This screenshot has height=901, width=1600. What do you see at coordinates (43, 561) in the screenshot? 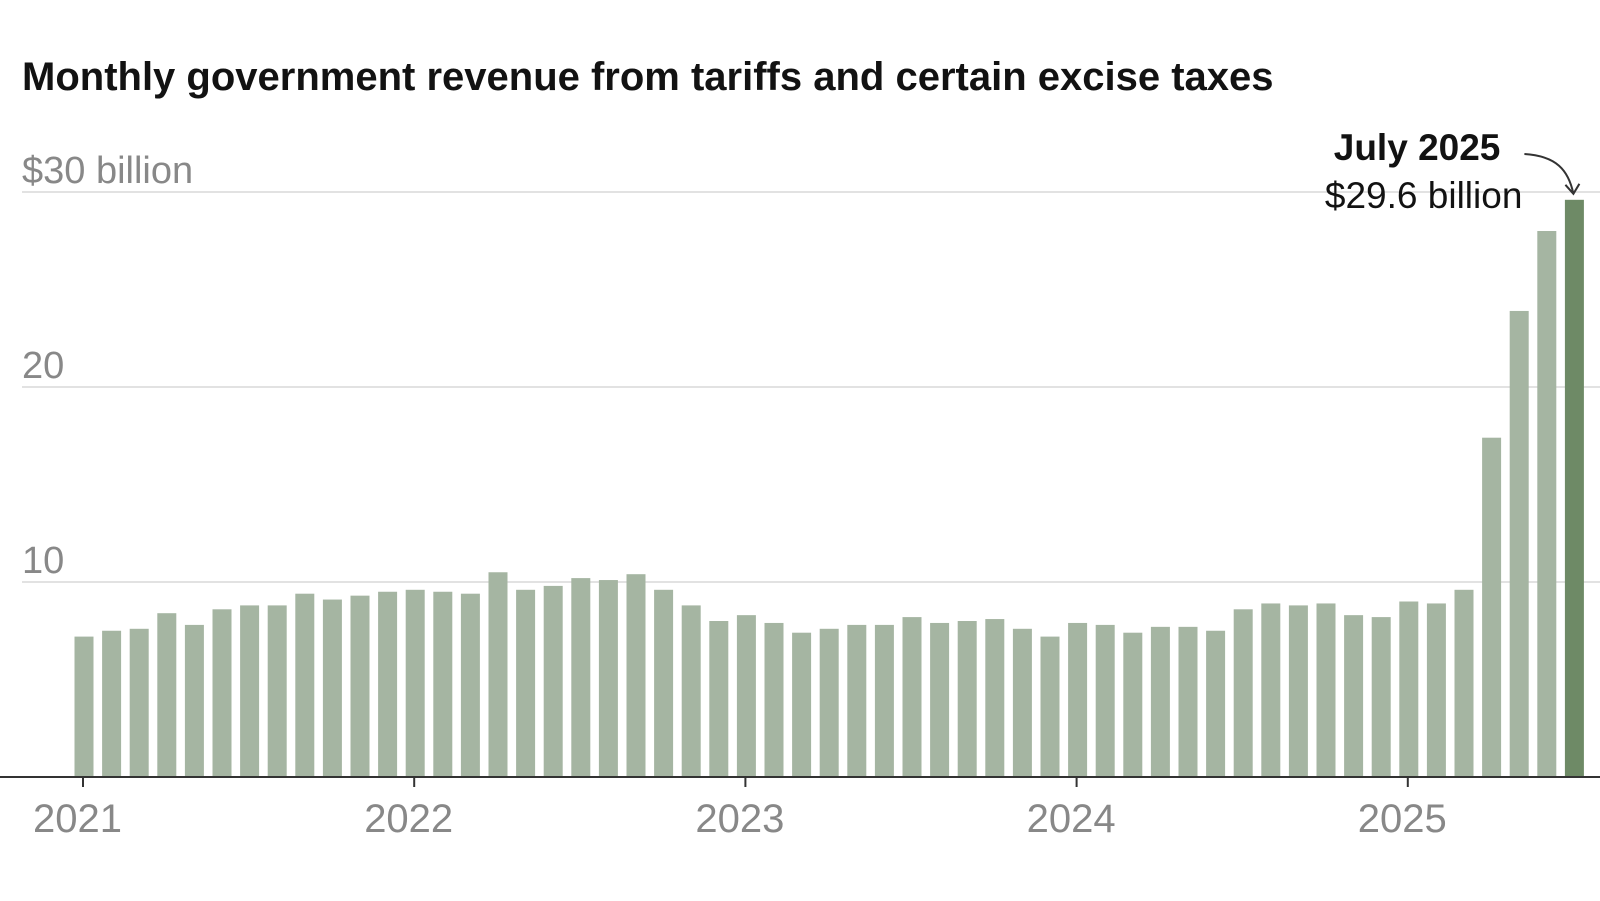
I see `y-tick-label: 10` at bounding box center [43, 561].